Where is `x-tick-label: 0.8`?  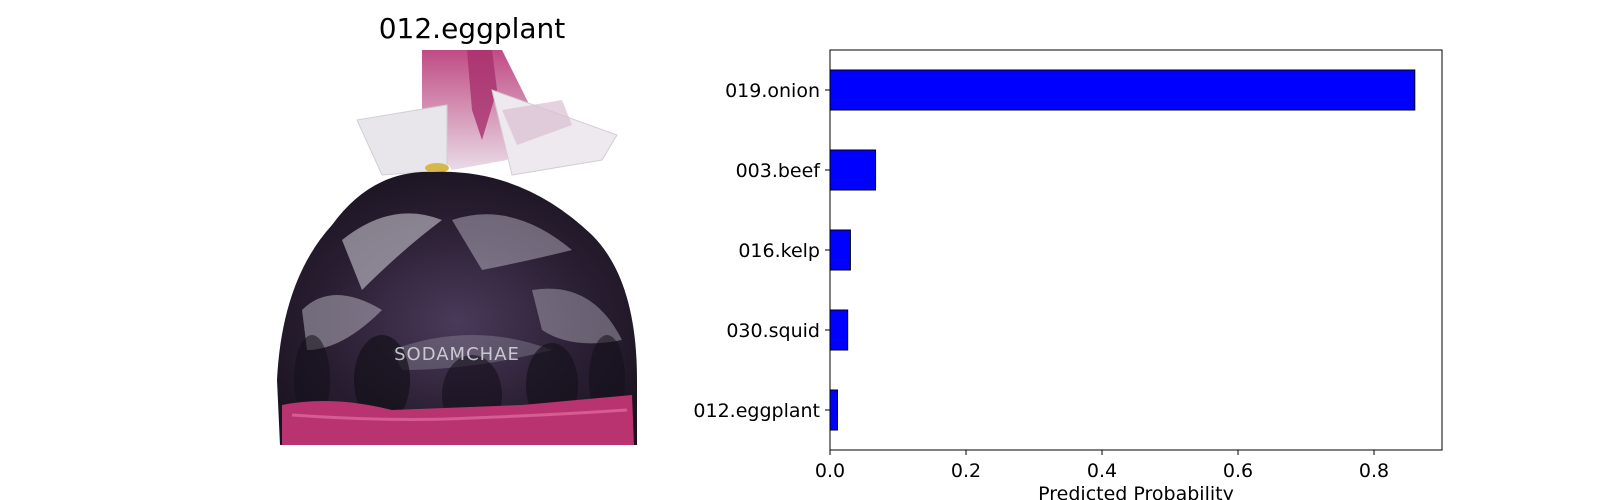 x-tick-label: 0.8 is located at coordinates (1374, 471).